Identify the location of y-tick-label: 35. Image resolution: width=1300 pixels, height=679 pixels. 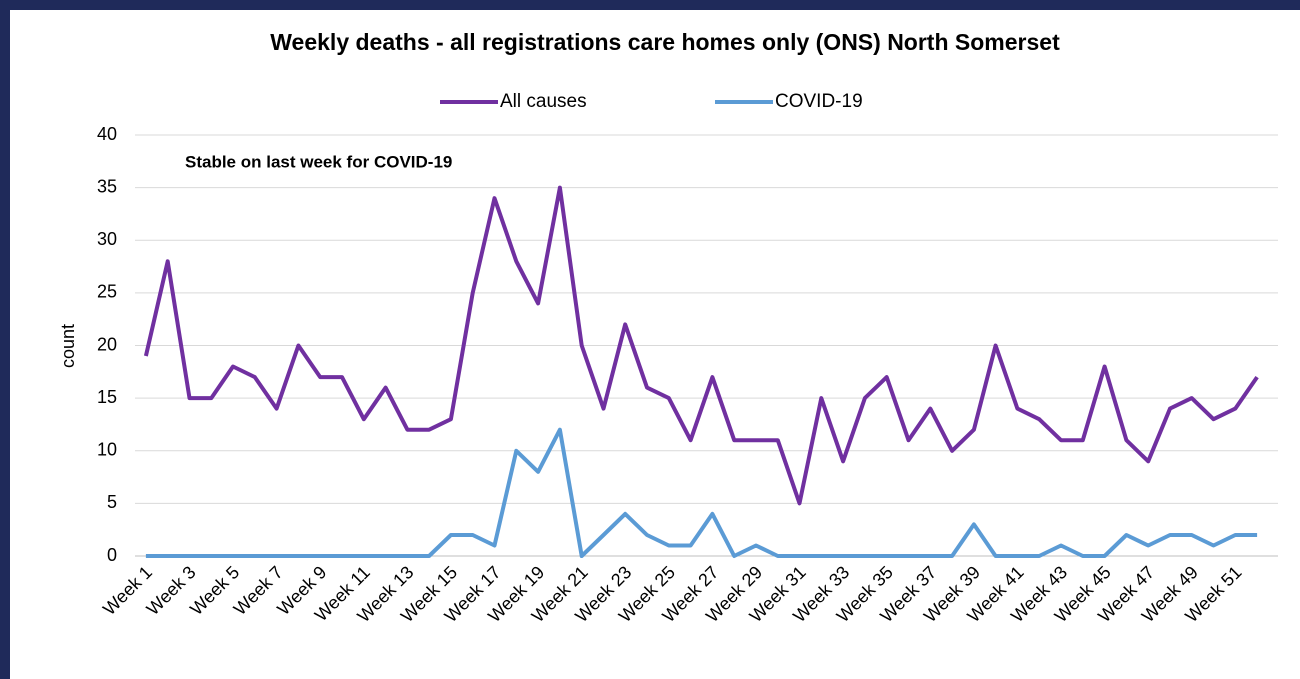
(107, 186).